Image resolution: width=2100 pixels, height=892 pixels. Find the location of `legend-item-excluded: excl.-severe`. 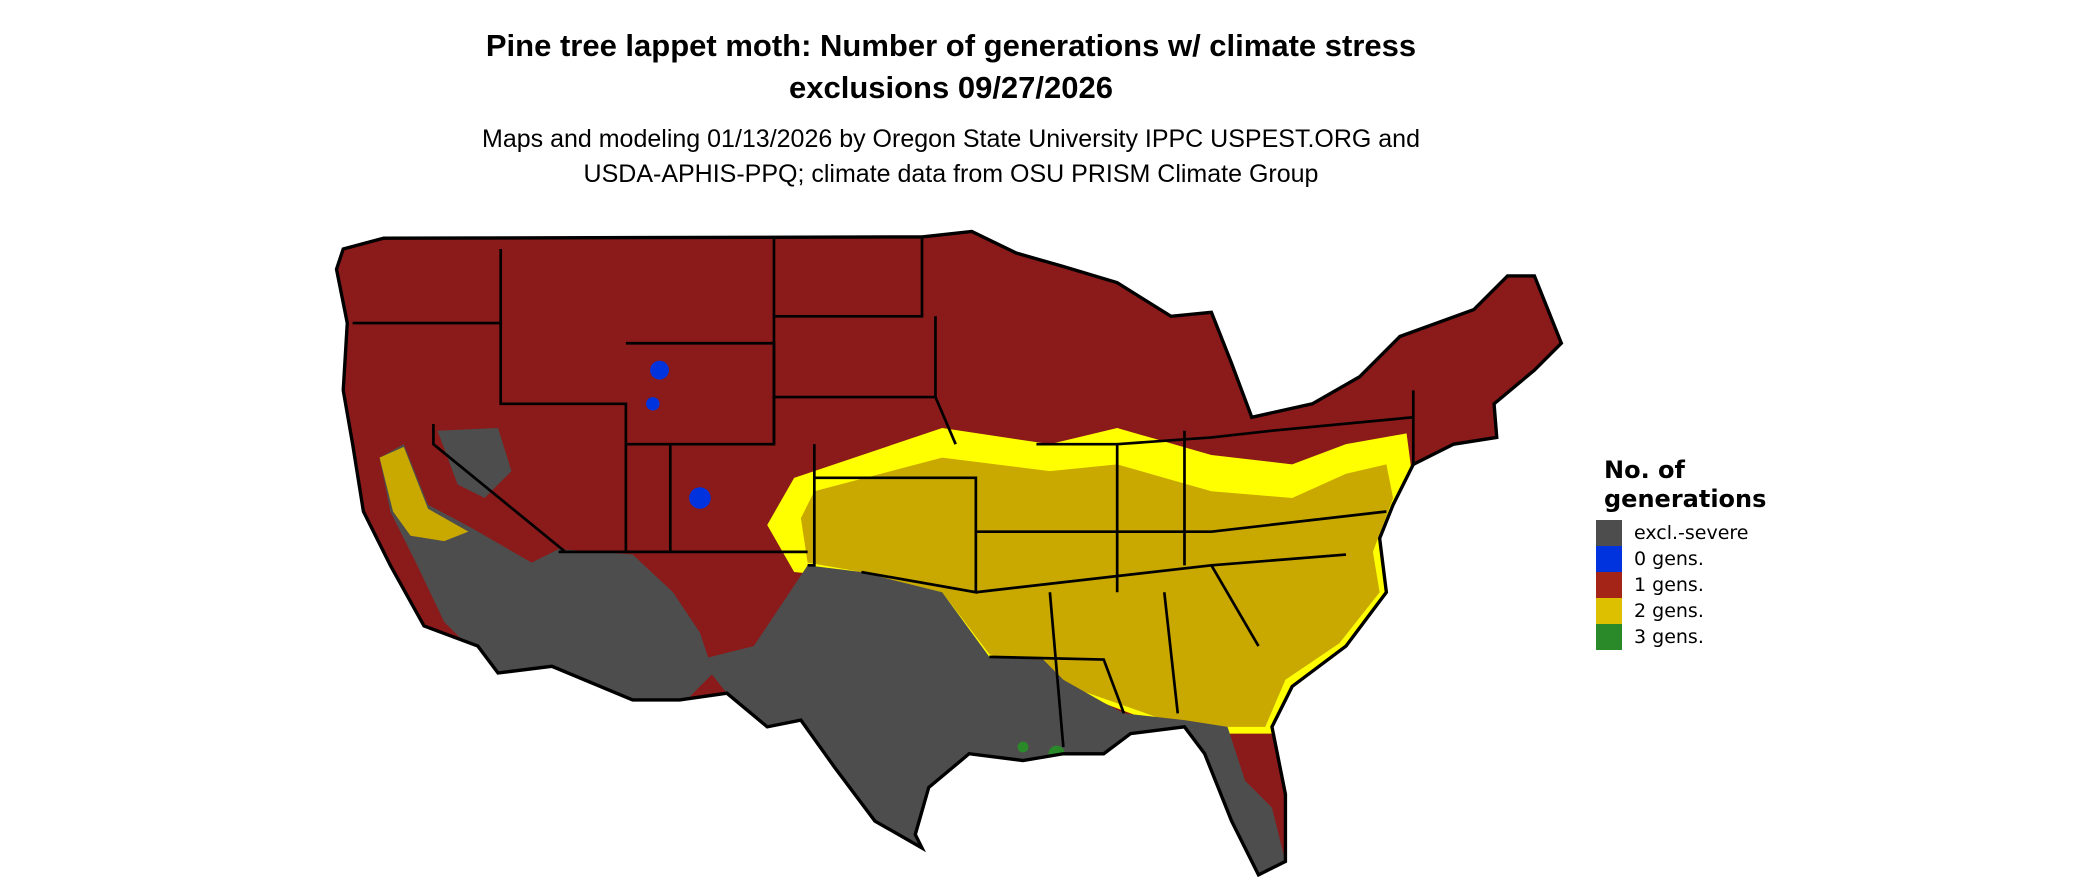

legend-item-excluded: excl.-severe is located at coordinates (1672, 533).